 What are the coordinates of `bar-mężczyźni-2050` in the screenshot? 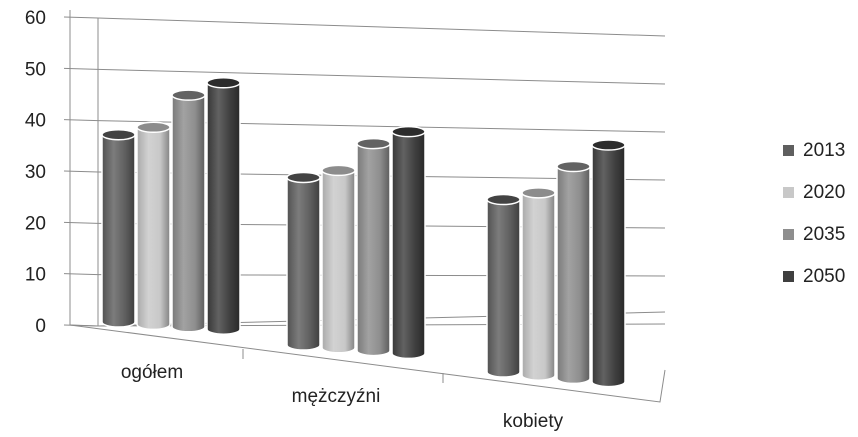 It's located at (408, 242).